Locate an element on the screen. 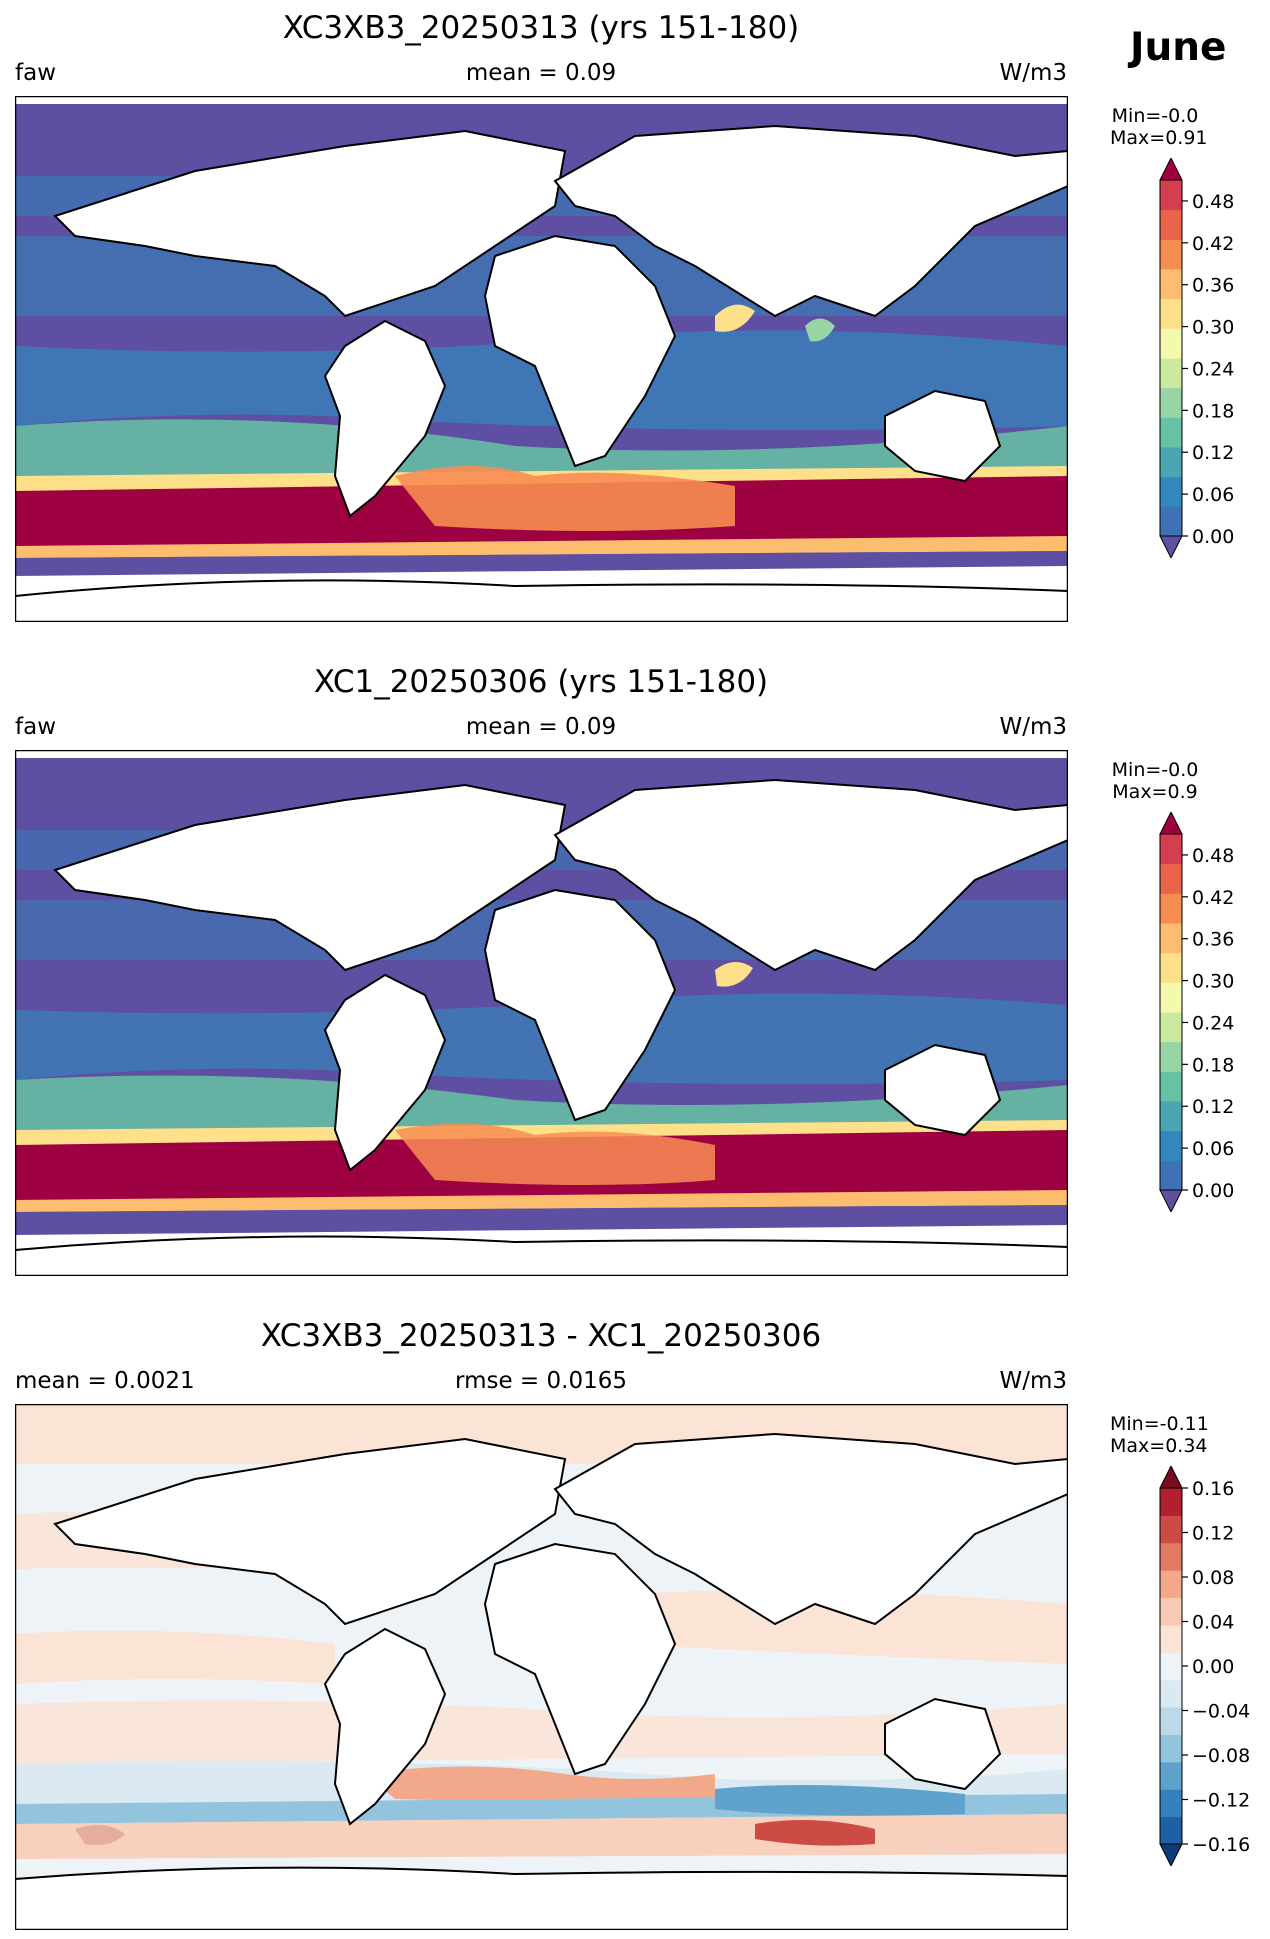 Image resolution: width=1270 pixels, height=1939 pixels. panel-2-max-label: Max=0.9 is located at coordinates (1155, 792).